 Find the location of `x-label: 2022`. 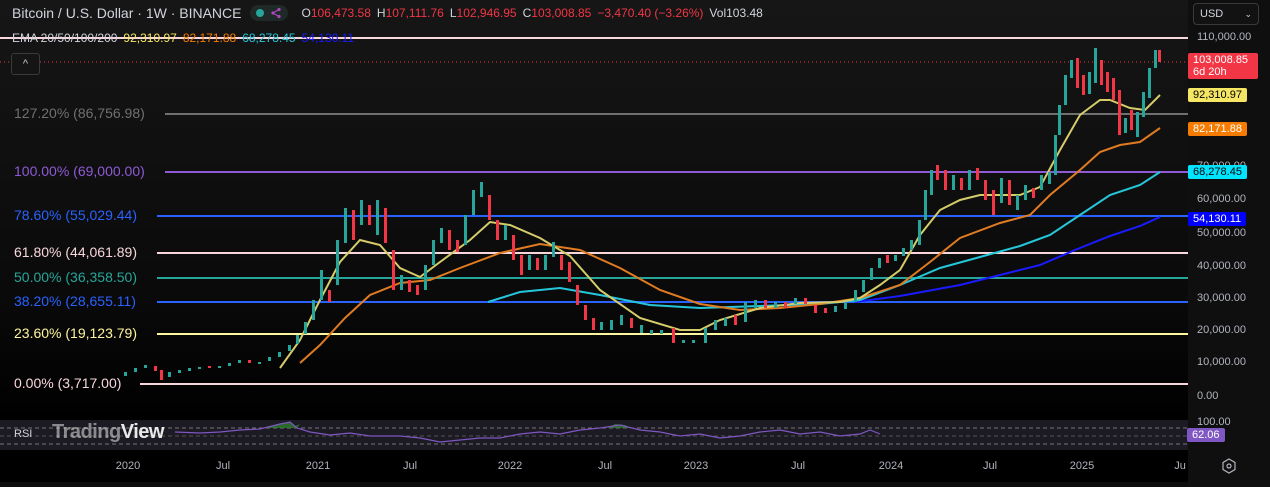

x-label: 2022 is located at coordinates (510, 466).